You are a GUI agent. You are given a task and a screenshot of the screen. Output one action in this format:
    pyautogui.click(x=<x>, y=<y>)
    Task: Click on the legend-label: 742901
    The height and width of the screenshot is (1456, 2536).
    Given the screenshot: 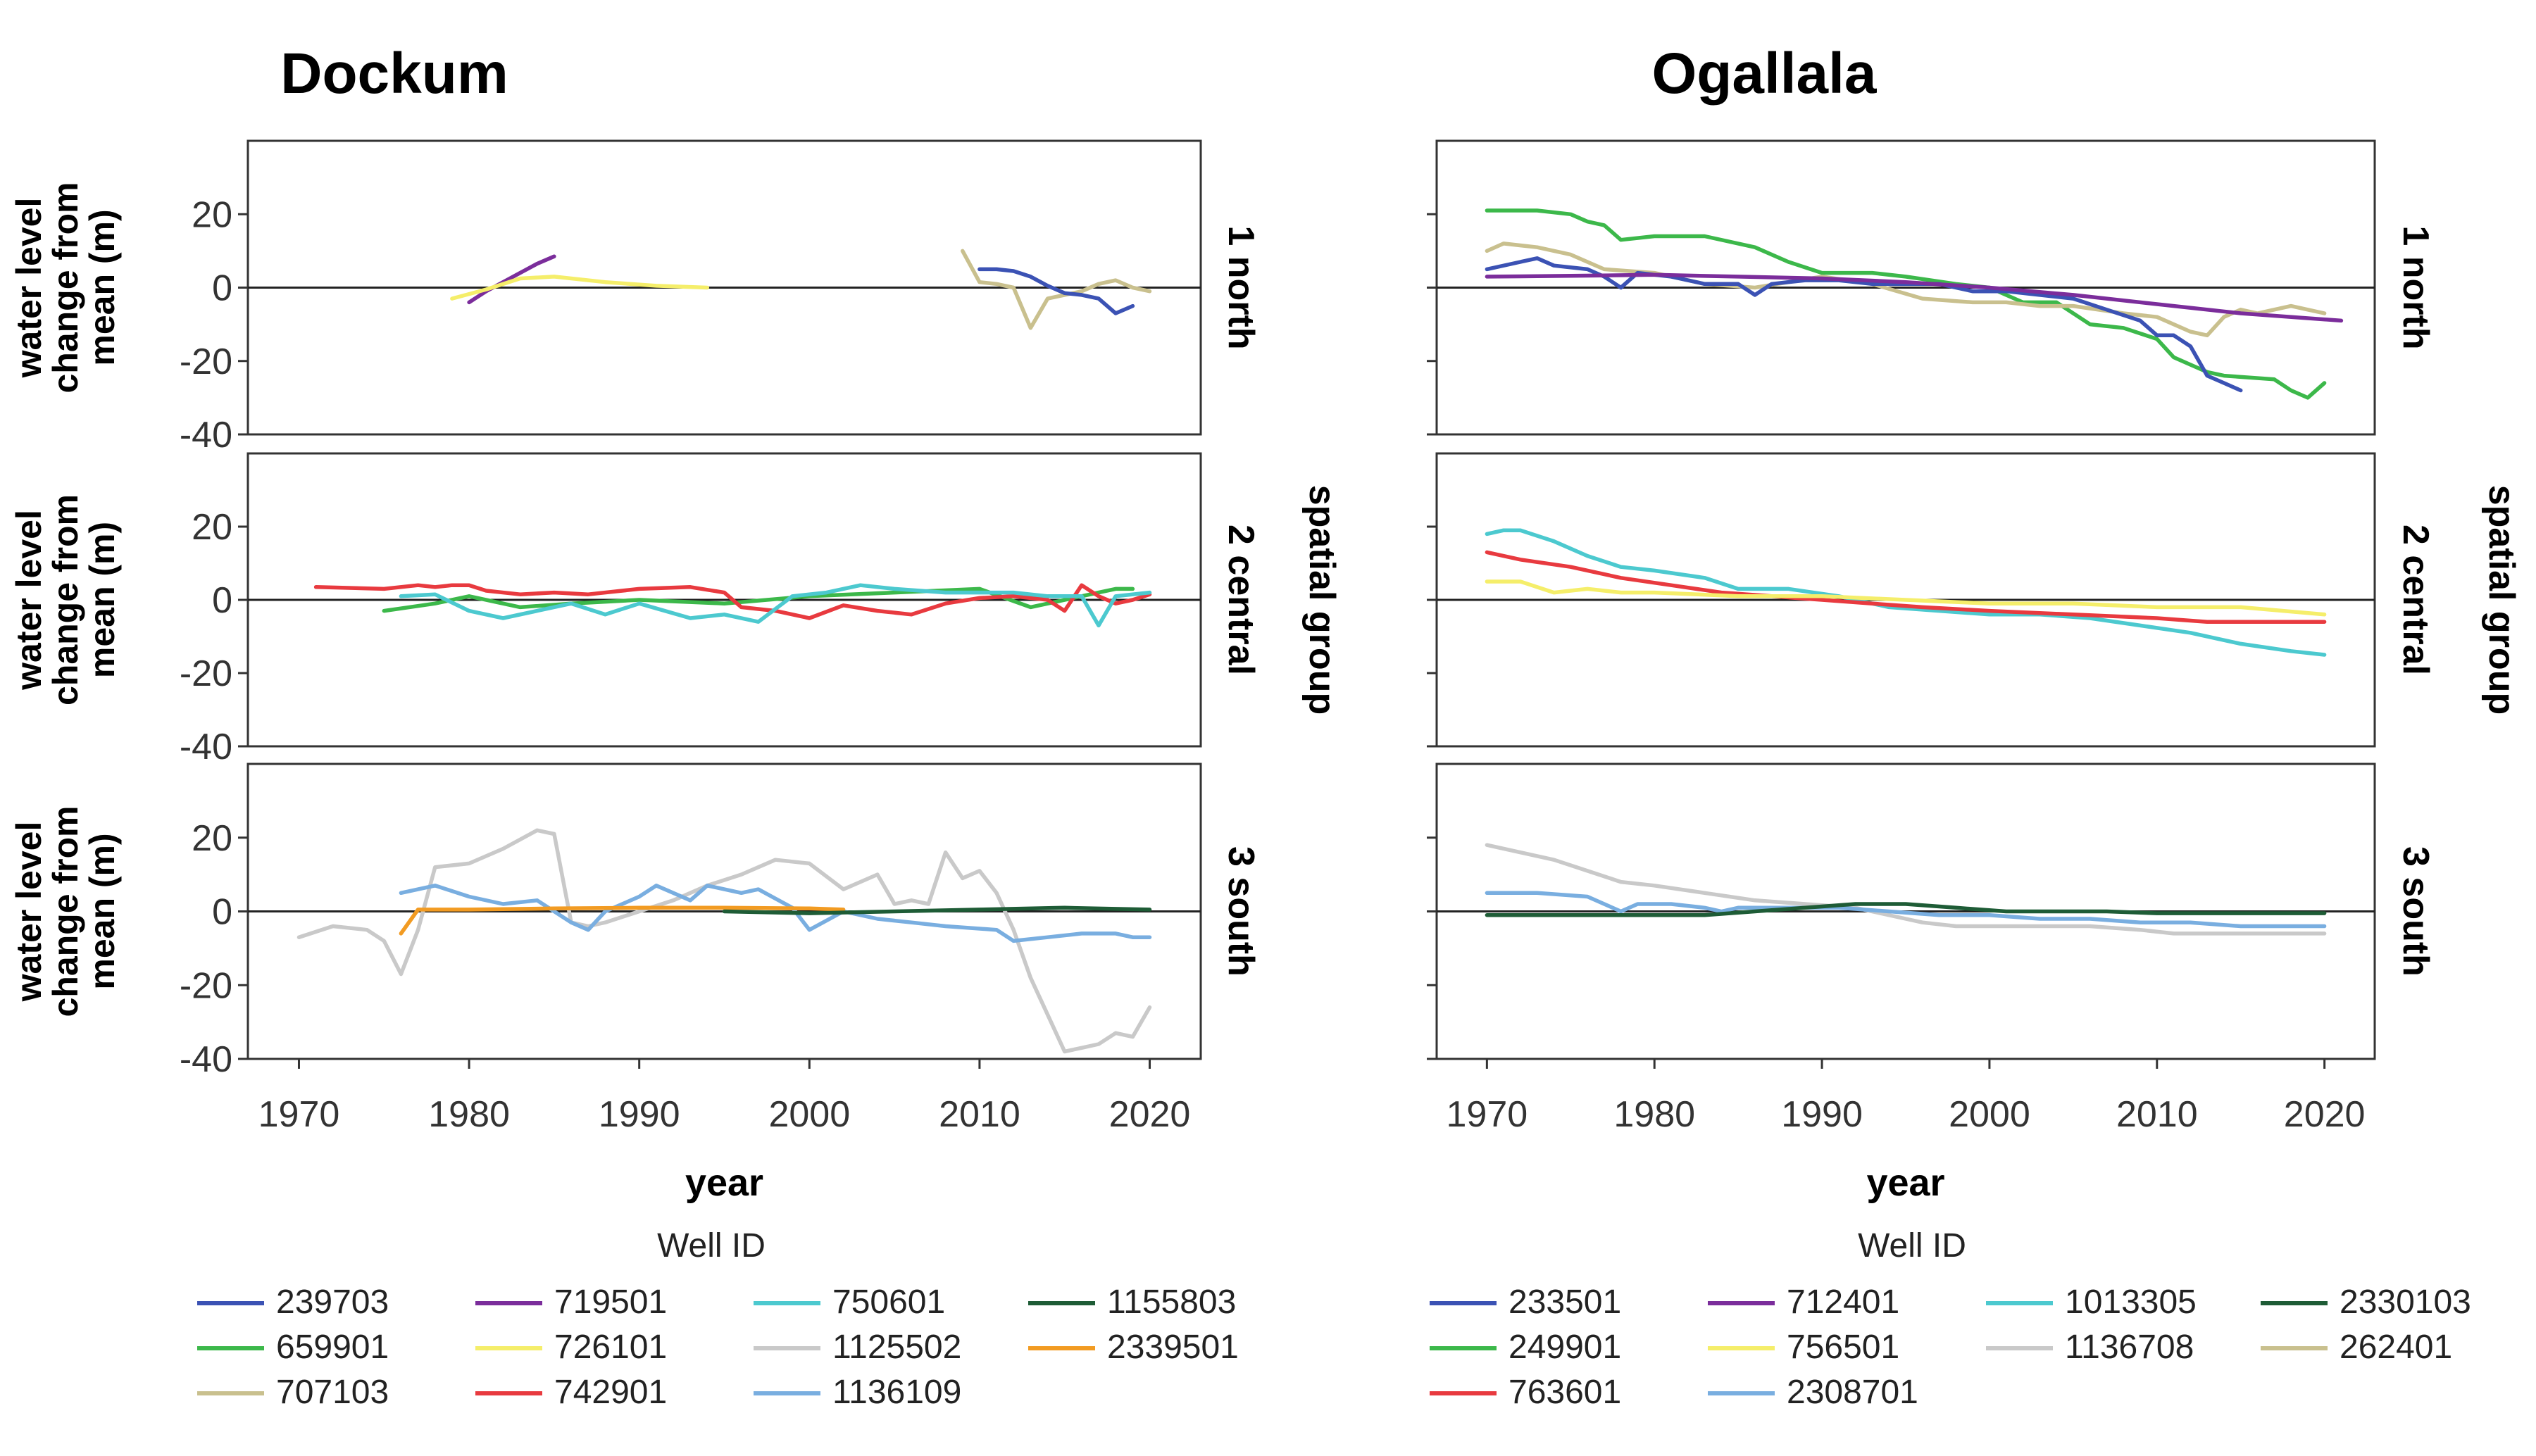 What is the action you would take?
    pyautogui.click(x=610, y=1392)
    